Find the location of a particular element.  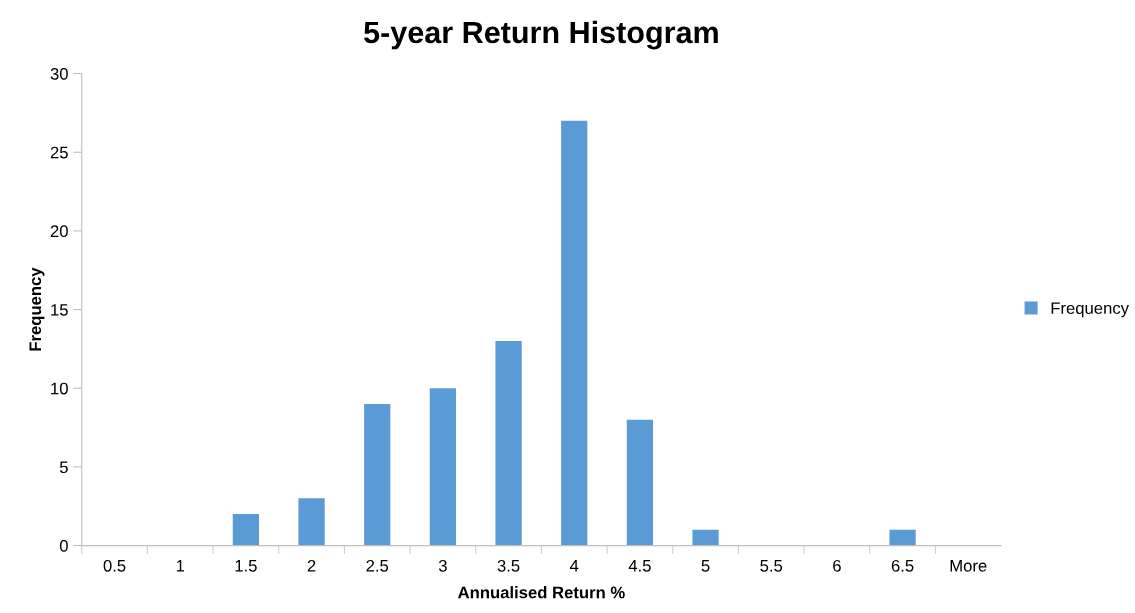

y-tick-label: 5 is located at coordinates (63, 467).